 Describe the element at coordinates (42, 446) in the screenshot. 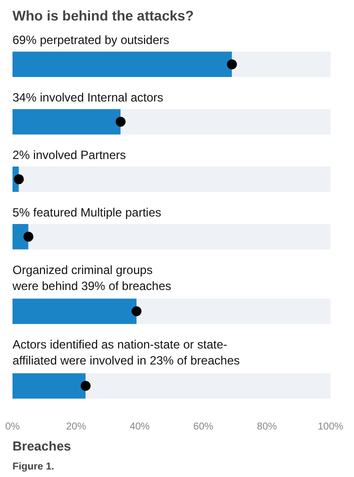

I see `x-axis-title: Breaches` at that location.